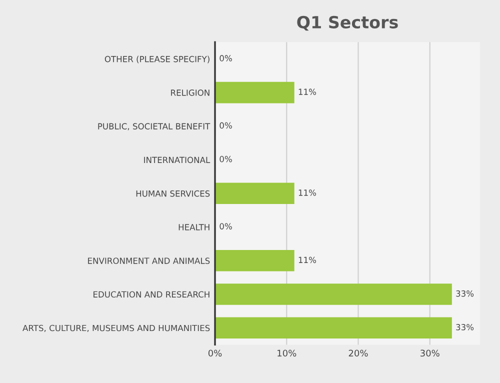 The width and height of the screenshot is (500, 383). I want to click on y-tick-label: HUMAN SERVICES, so click(173, 193).